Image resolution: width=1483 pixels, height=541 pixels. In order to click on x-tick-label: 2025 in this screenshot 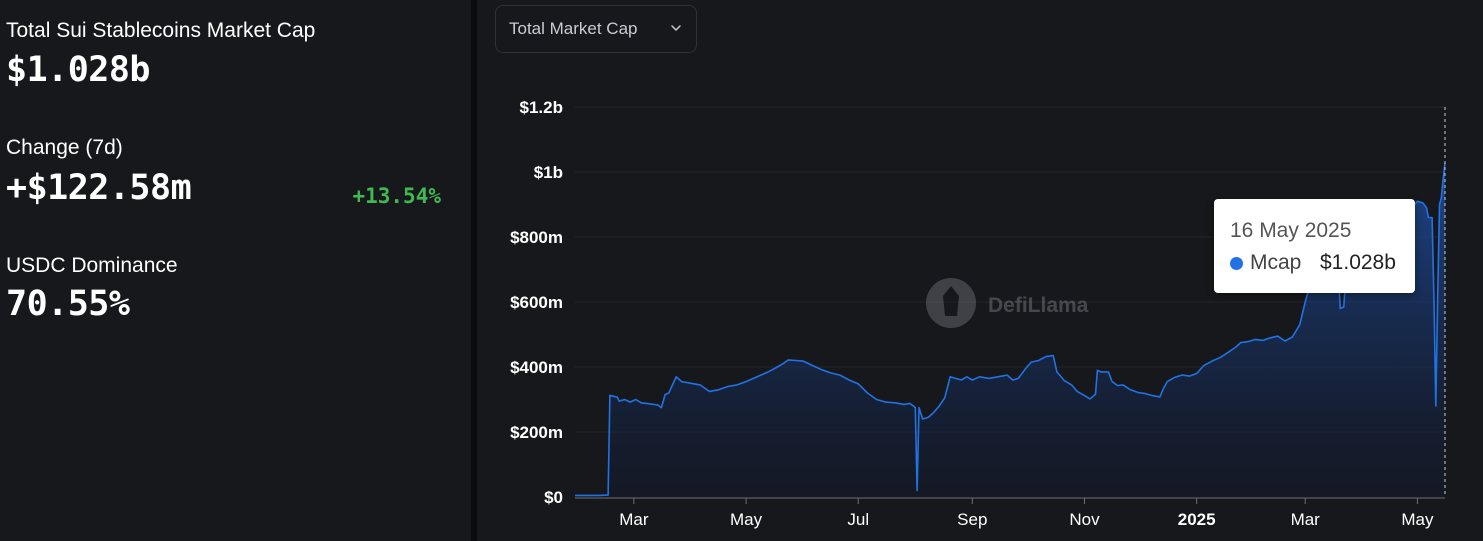, I will do `click(1197, 519)`.